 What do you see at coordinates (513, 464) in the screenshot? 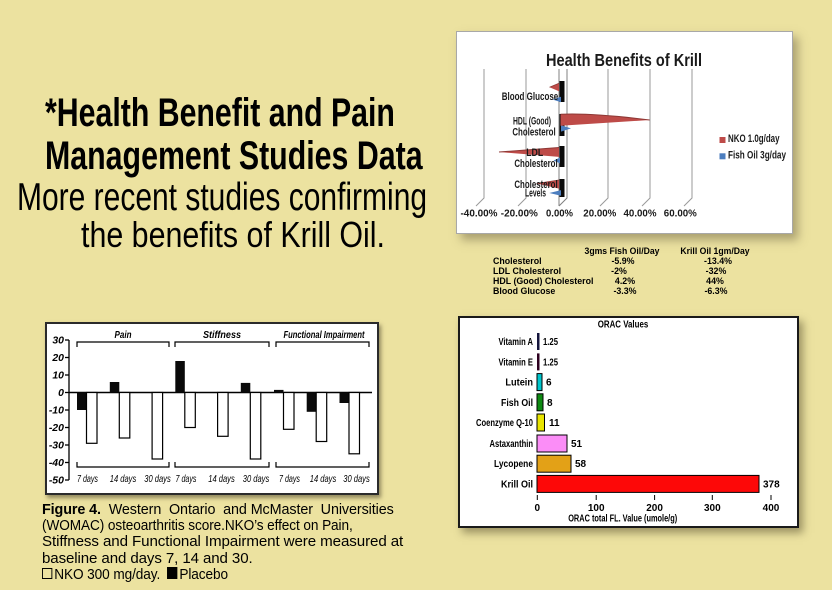
I see `svg-text: Lycopene` at bounding box center [513, 464].